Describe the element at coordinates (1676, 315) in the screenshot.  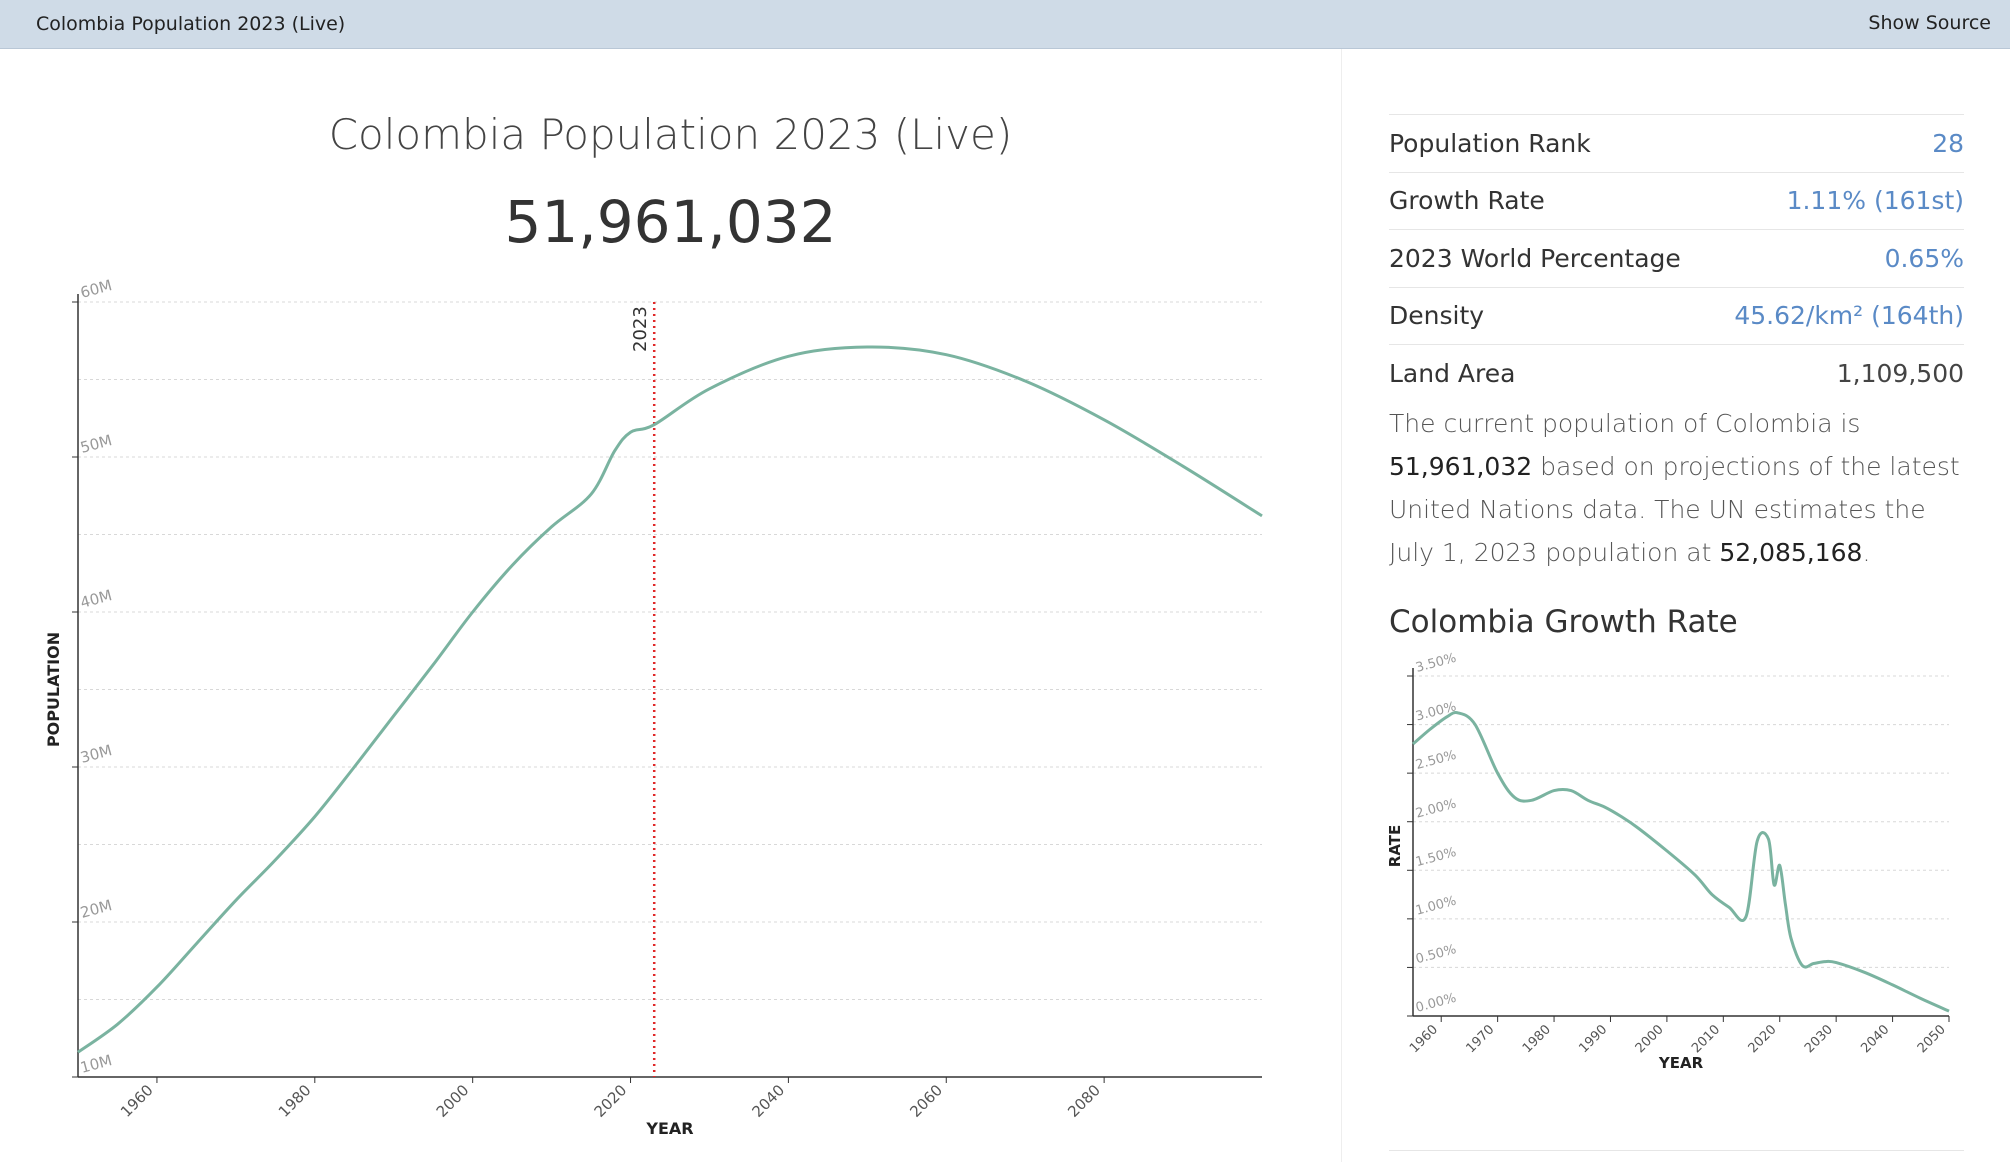
I see `stat-row-density: Density 45.62/km² (164th)` at that location.